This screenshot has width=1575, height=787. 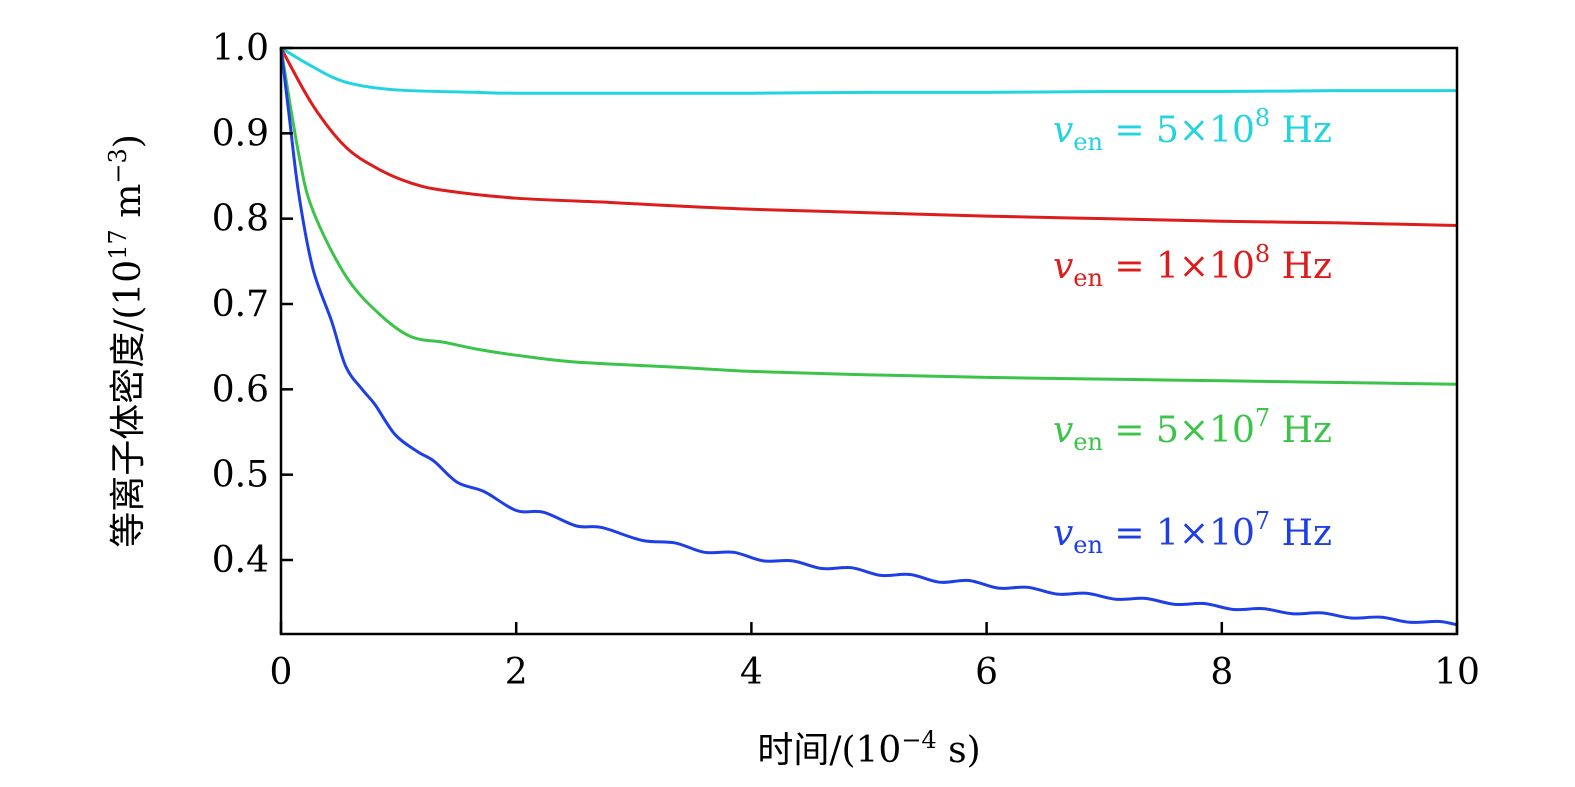 I want to click on series-label-2: ven = 5×107 Hz, so click(x=1192, y=430).